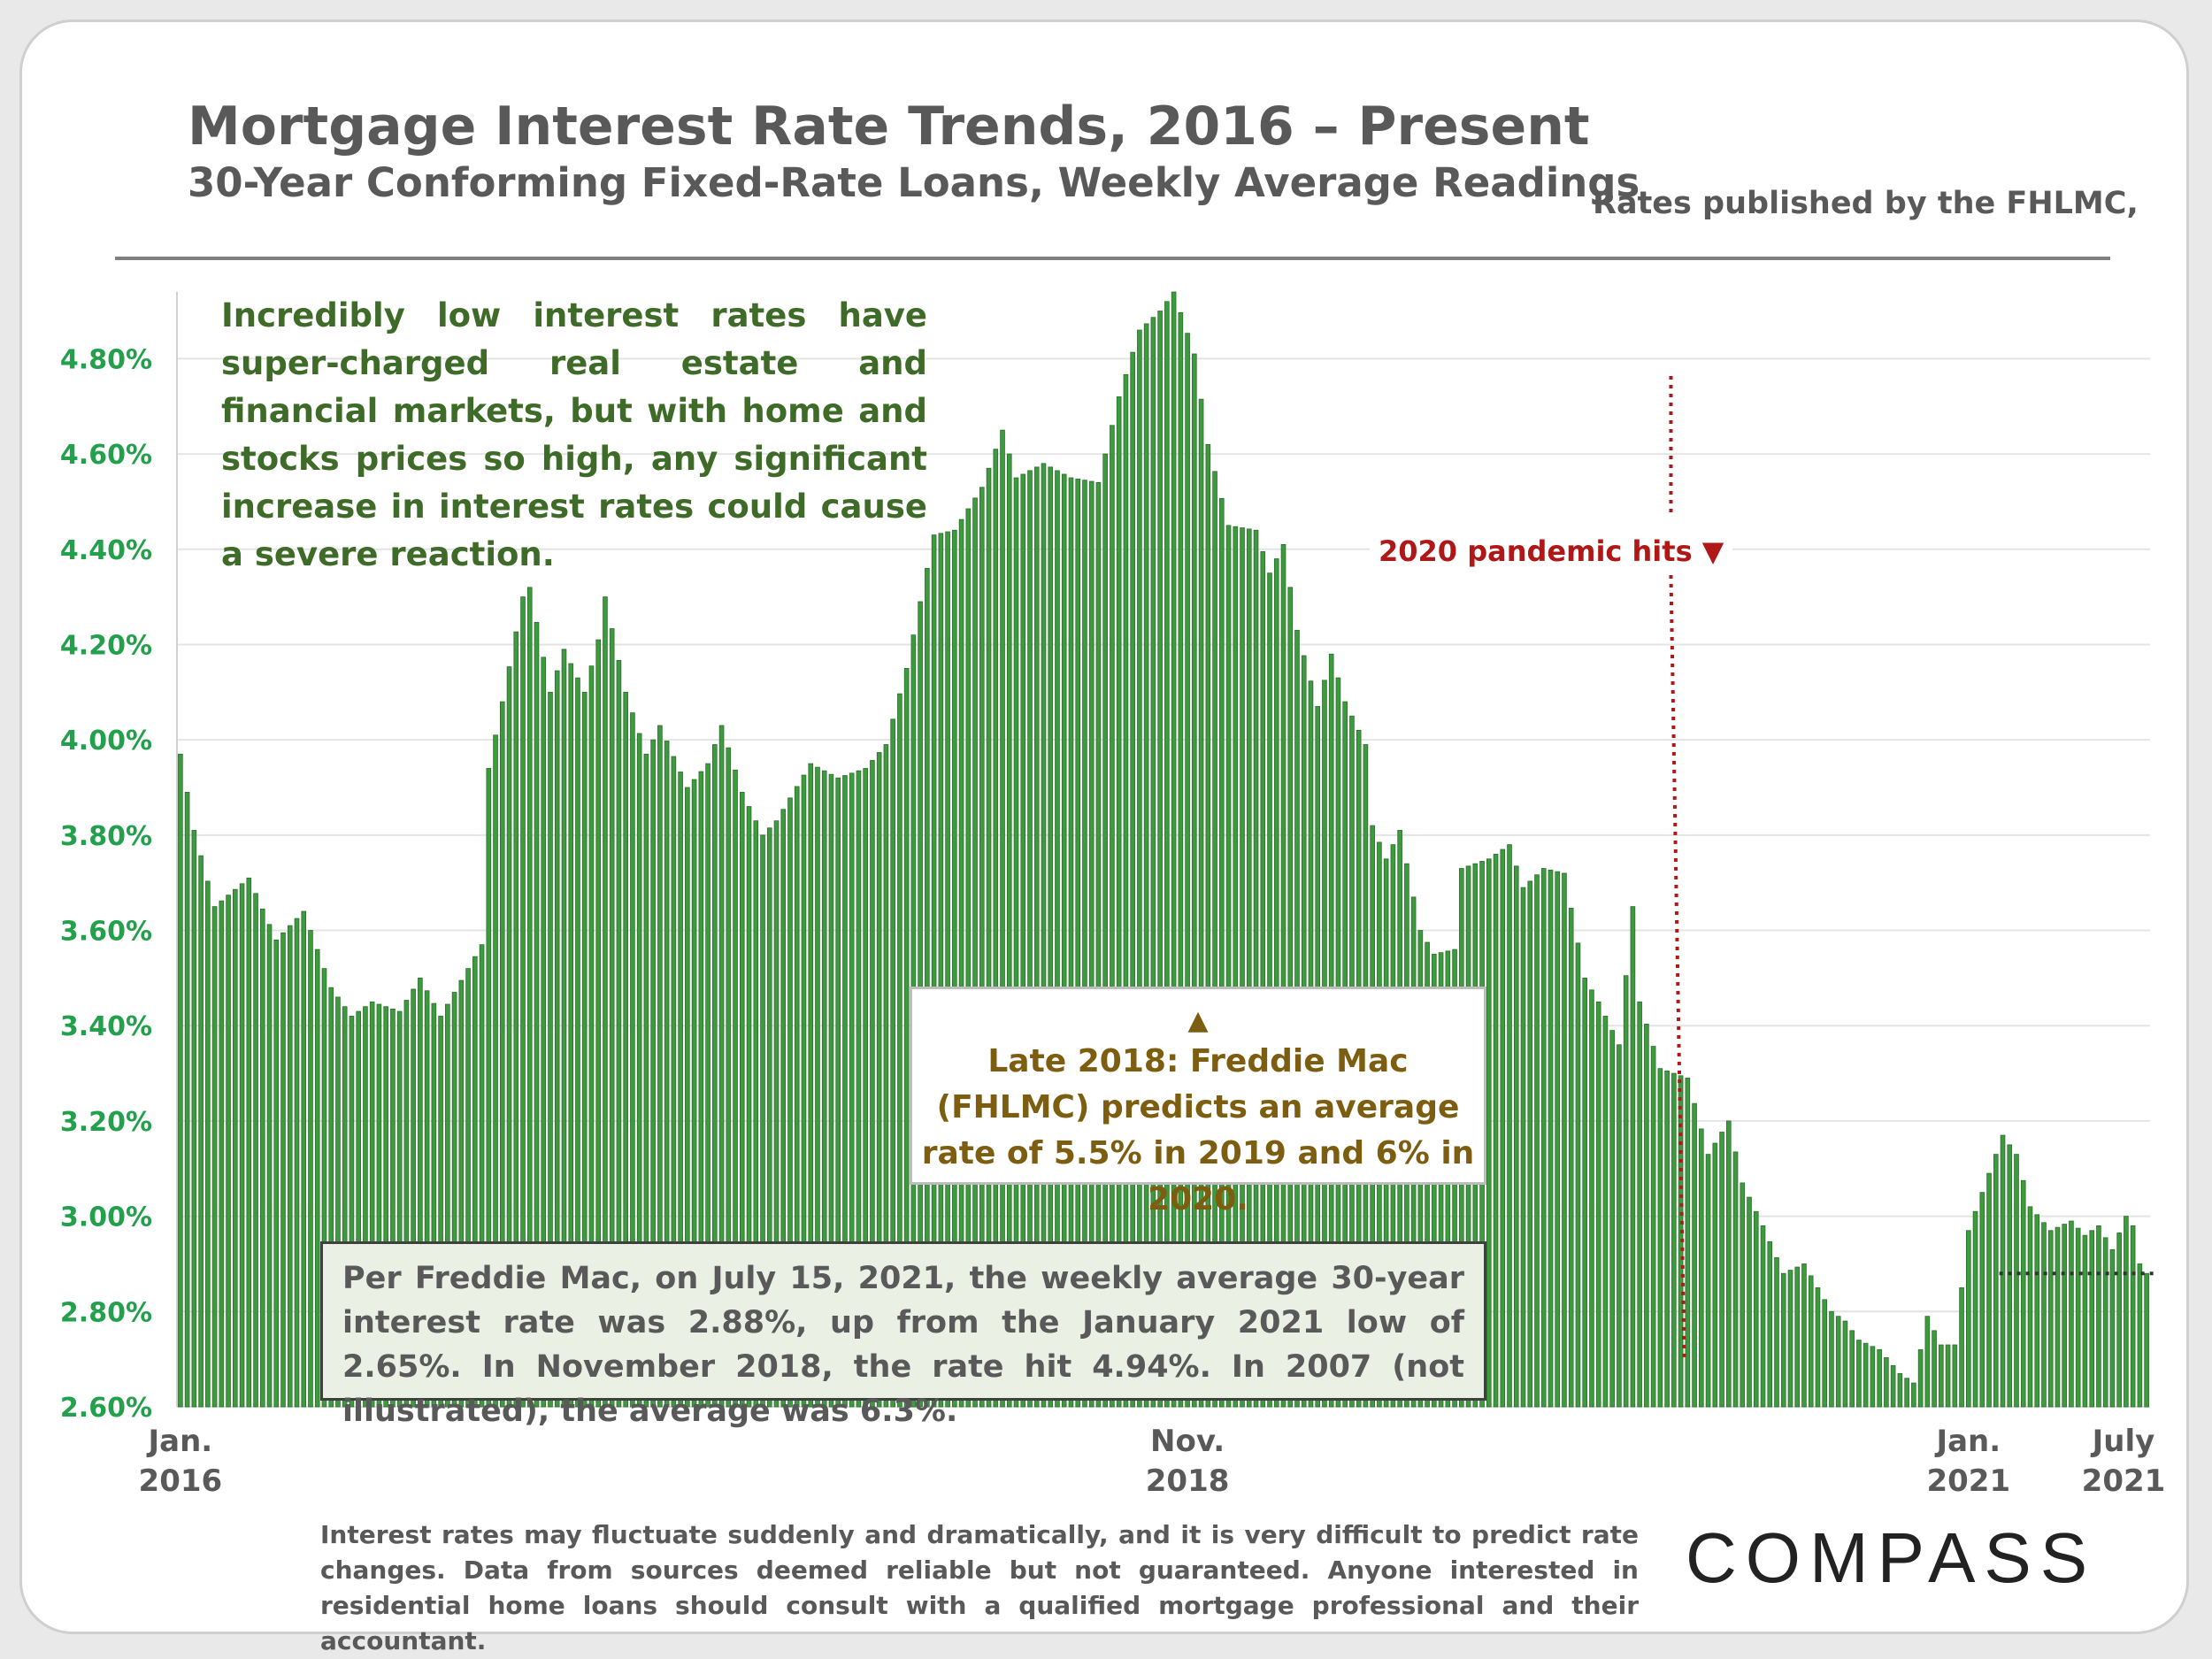 The height and width of the screenshot is (1659, 2212). What do you see at coordinates (1188, 1481) in the screenshot?
I see `x-tick-label: 2018` at bounding box center [1188, 1481].